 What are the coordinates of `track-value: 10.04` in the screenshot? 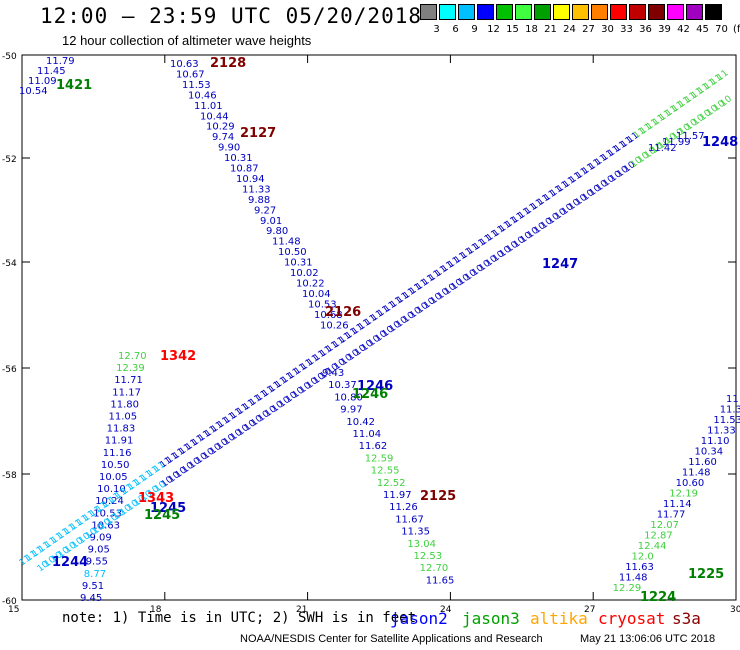 It's located at (316, 294).